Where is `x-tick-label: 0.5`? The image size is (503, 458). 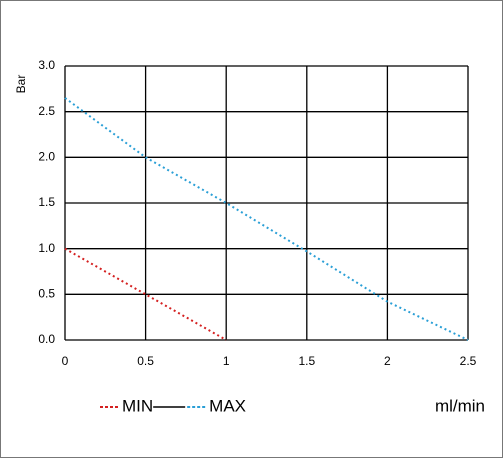 x-tick-label: 0.5 is located at coordinates (145, 361).